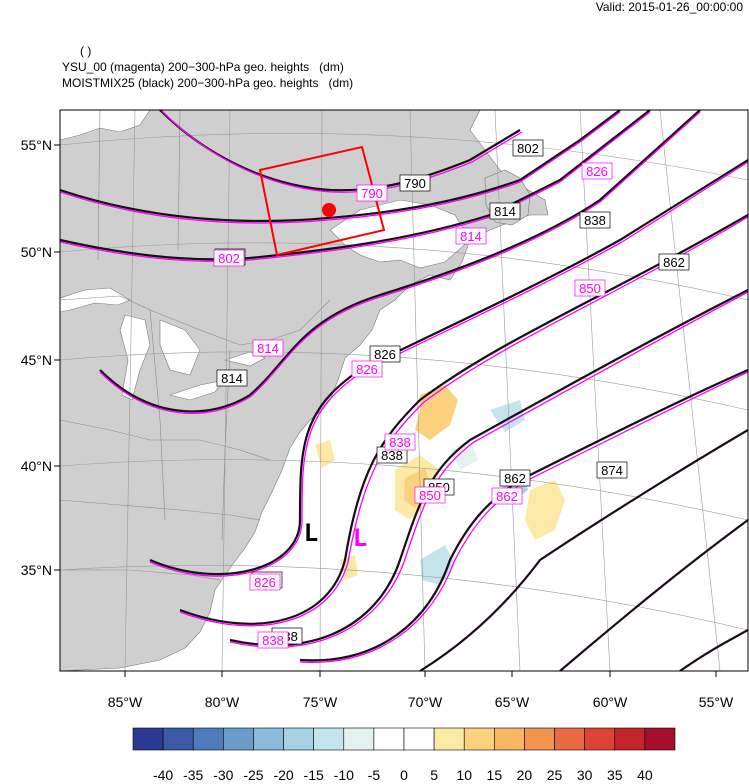 This screenshot has width=749, height=784. What do you see at coordinates (404, 755) in the screenshot?
I see `colorbar: -40 -35 -30 -25 -20 -15 -10 -5 0 5 10 15 20 25 30 35 40` at bounding box center [404, 755].